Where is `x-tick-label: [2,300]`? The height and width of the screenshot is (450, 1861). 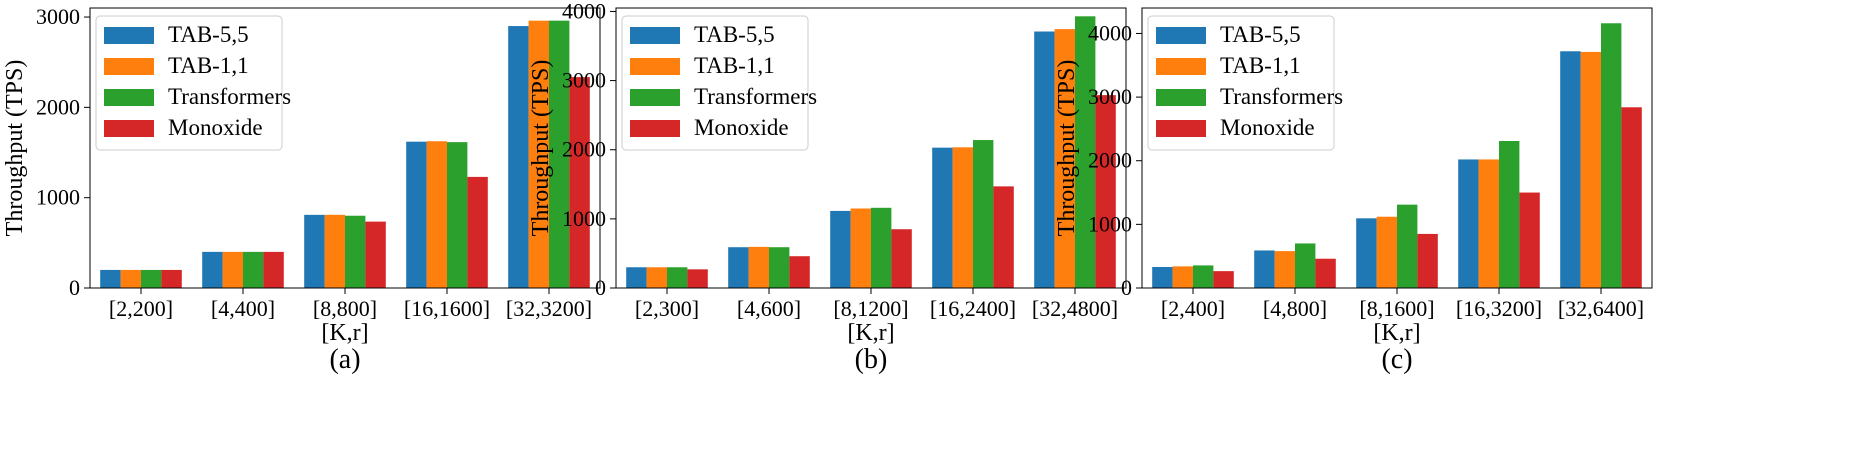 x-tick-label: [2,300] is located at coordinates (667, 308).